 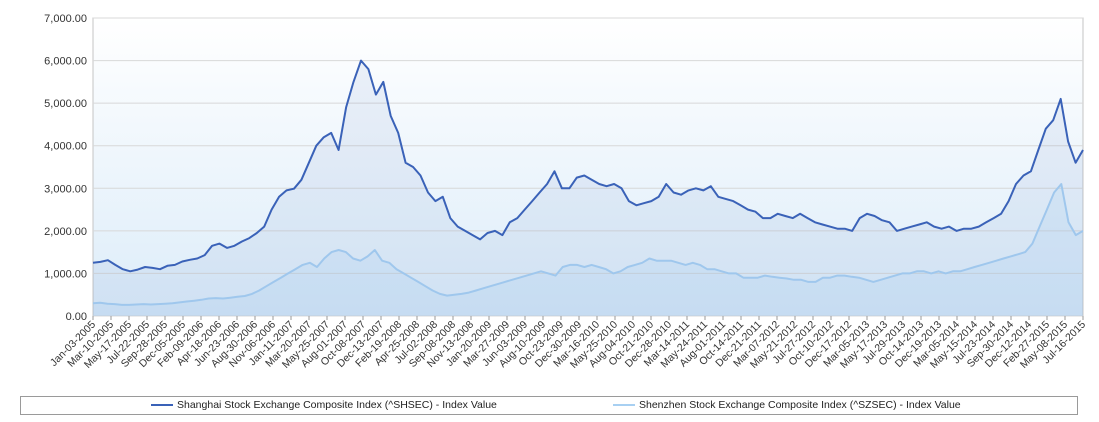 I want to click on y-tick-label: 0.00, so click(x=76, y=317).